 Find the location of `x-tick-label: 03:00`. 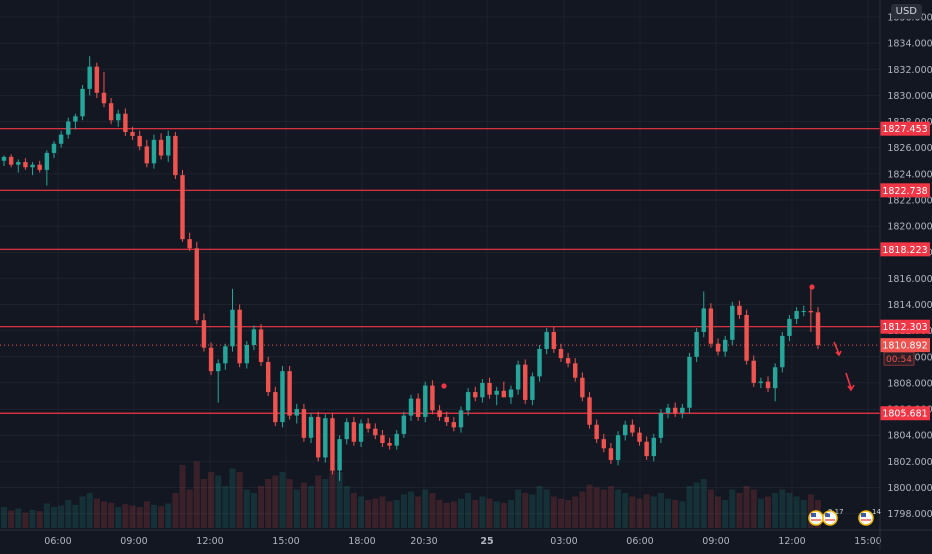

x-tick-label: 03:00 is located at coordinates (563, 541).